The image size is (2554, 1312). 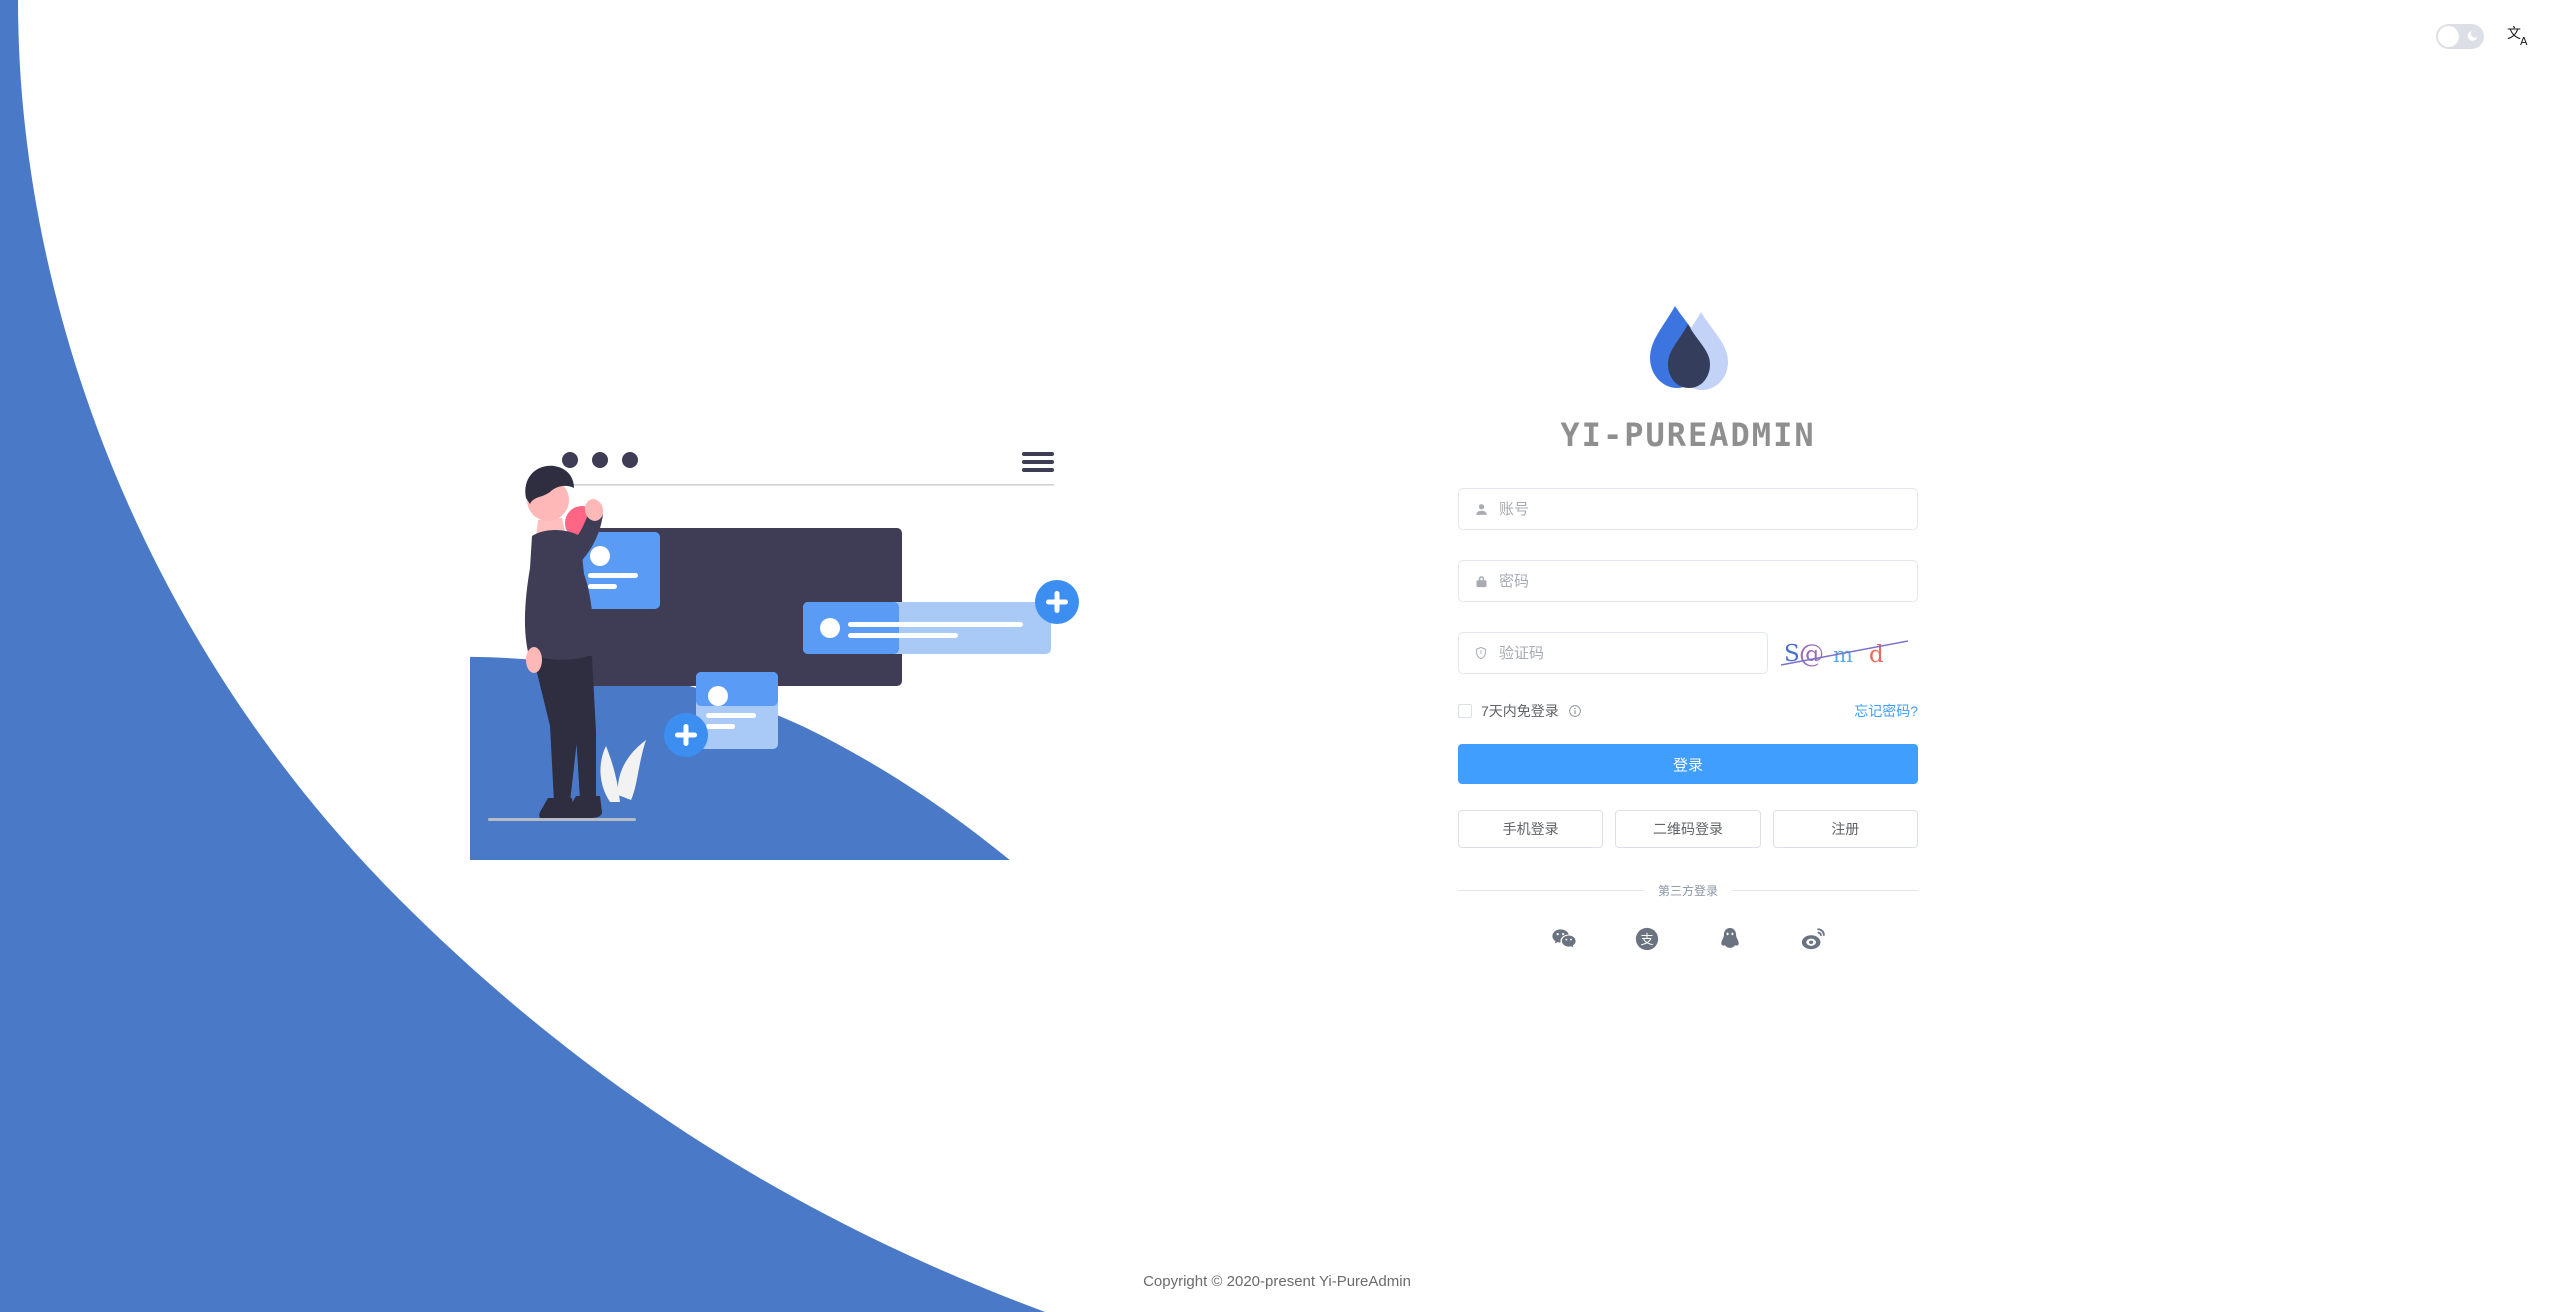 I want to click on moon-icon, so click(x=2472, y=36).